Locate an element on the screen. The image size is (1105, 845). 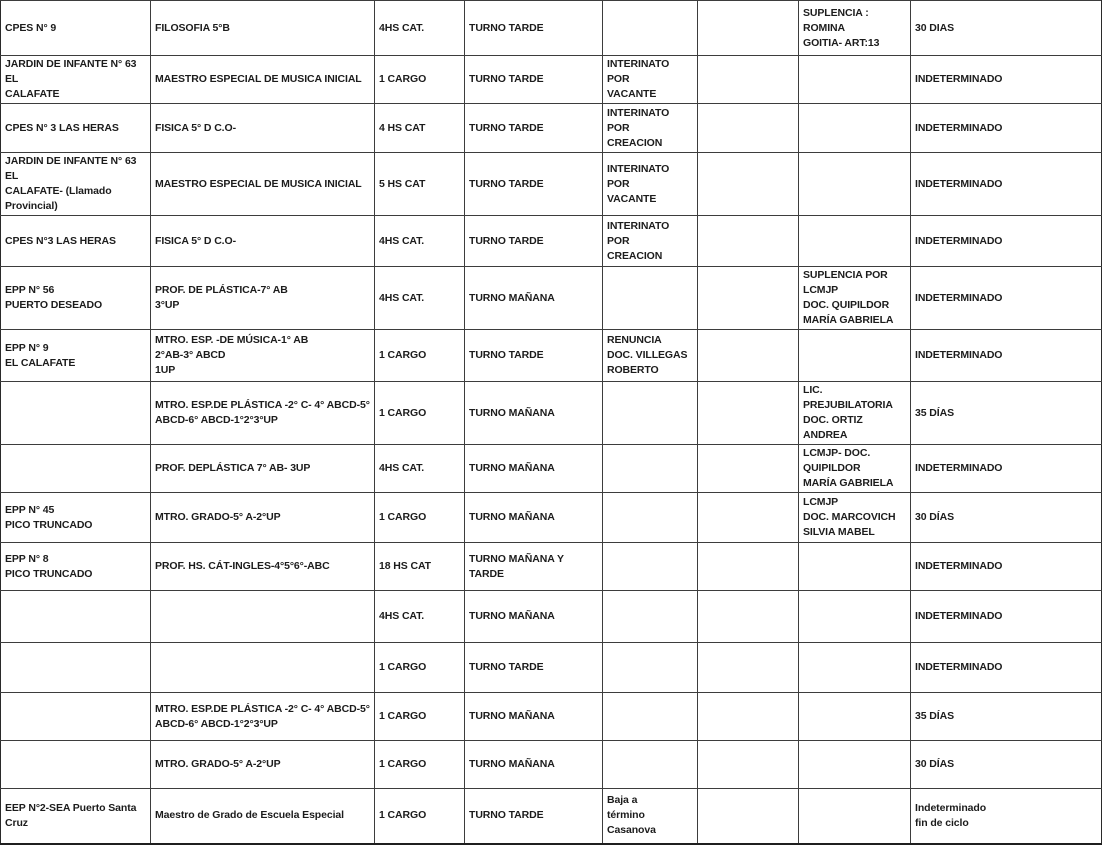
school-cell: CPES N° 9 is located at coordinates (75, 28).